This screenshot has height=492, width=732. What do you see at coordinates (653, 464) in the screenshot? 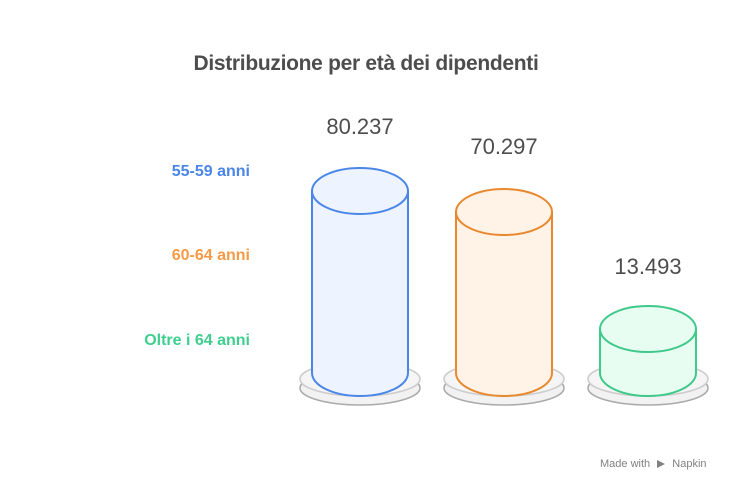
I see `footer-attribution: Made with Napkin` at bounding box center [653, 464].